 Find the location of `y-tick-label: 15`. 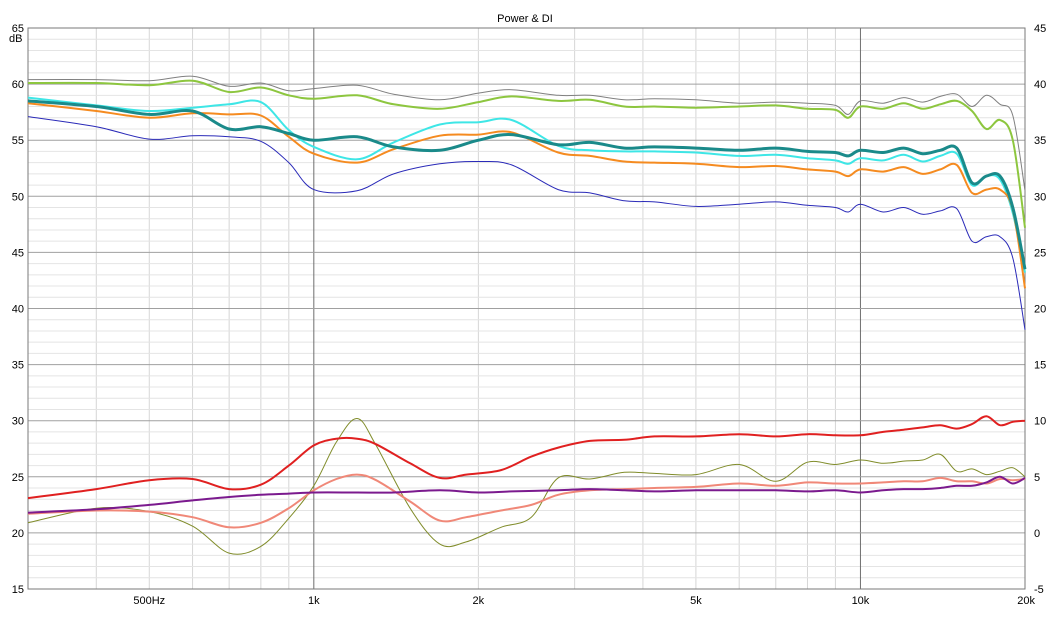

y-tick-label: 15 is located at coordinates (18, 590).